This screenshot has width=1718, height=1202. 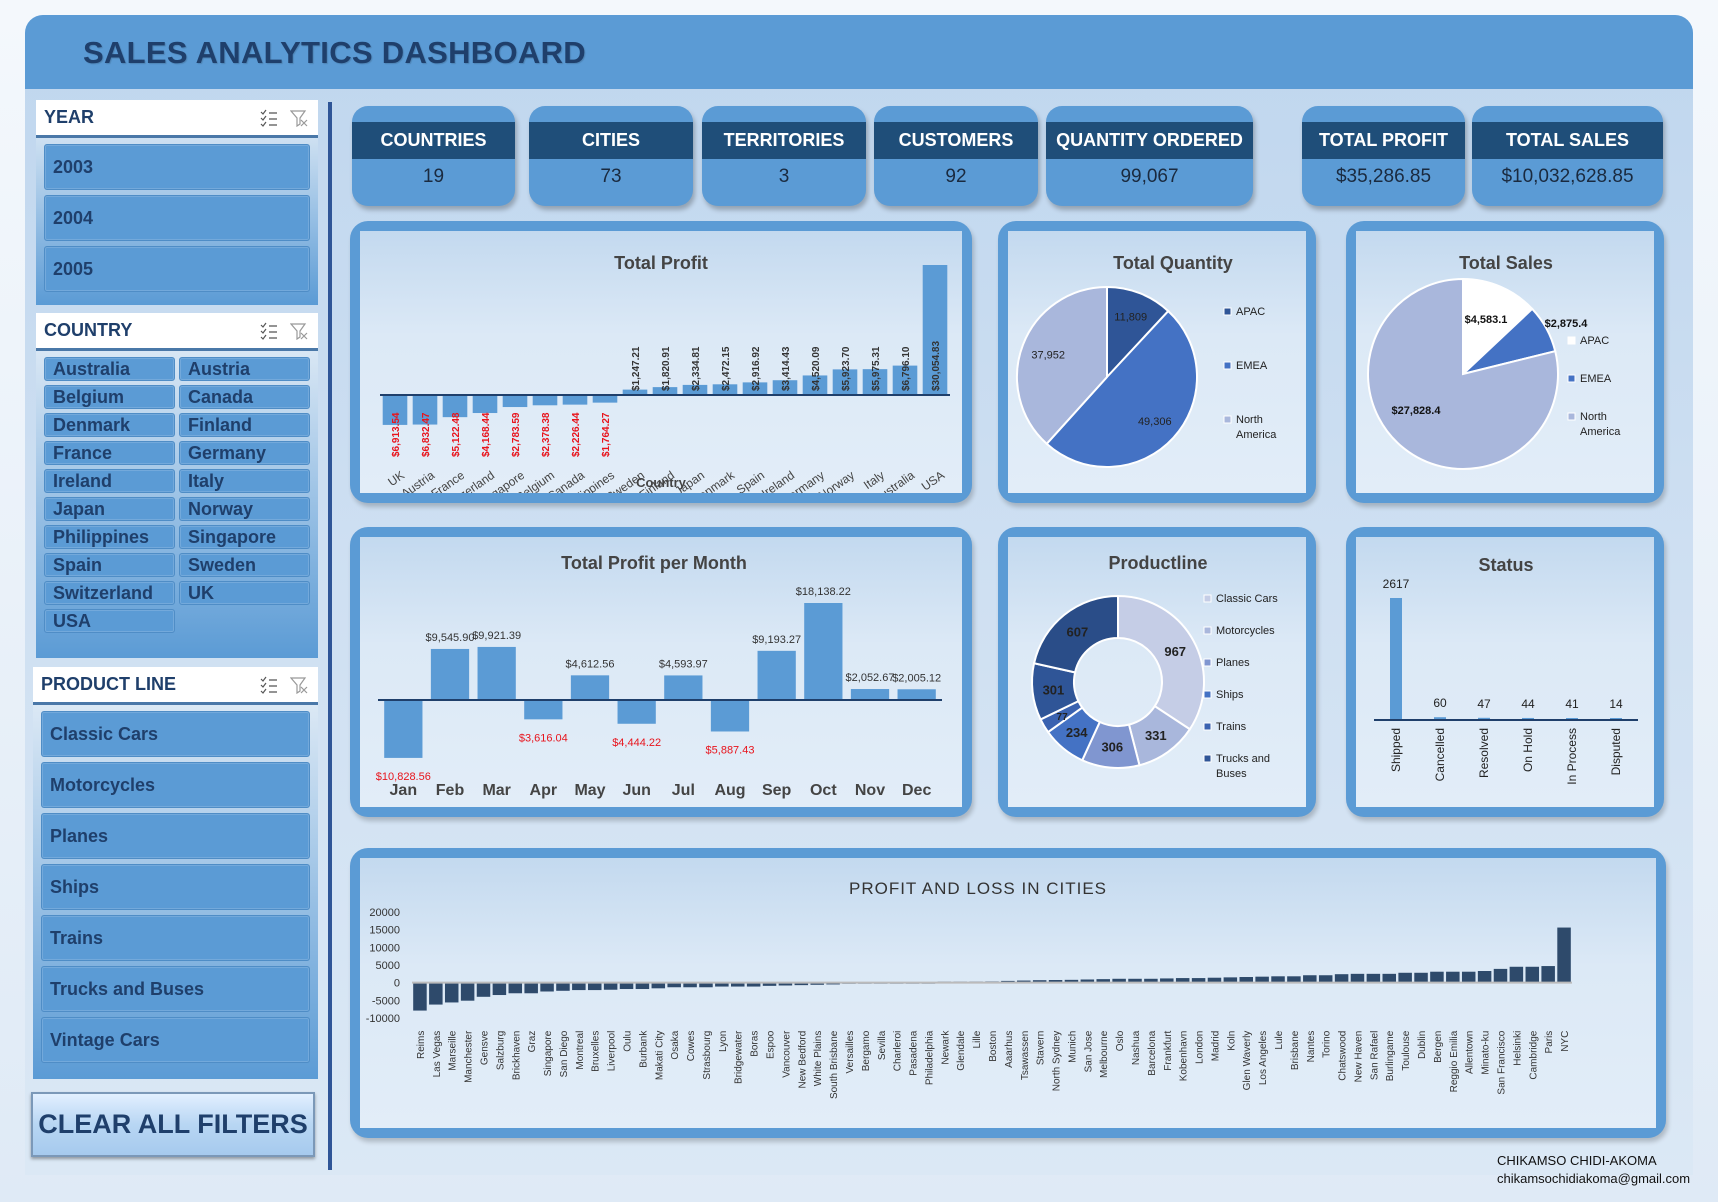 I want to click on data-label: $18,138.22, so click(x=823, y=592).